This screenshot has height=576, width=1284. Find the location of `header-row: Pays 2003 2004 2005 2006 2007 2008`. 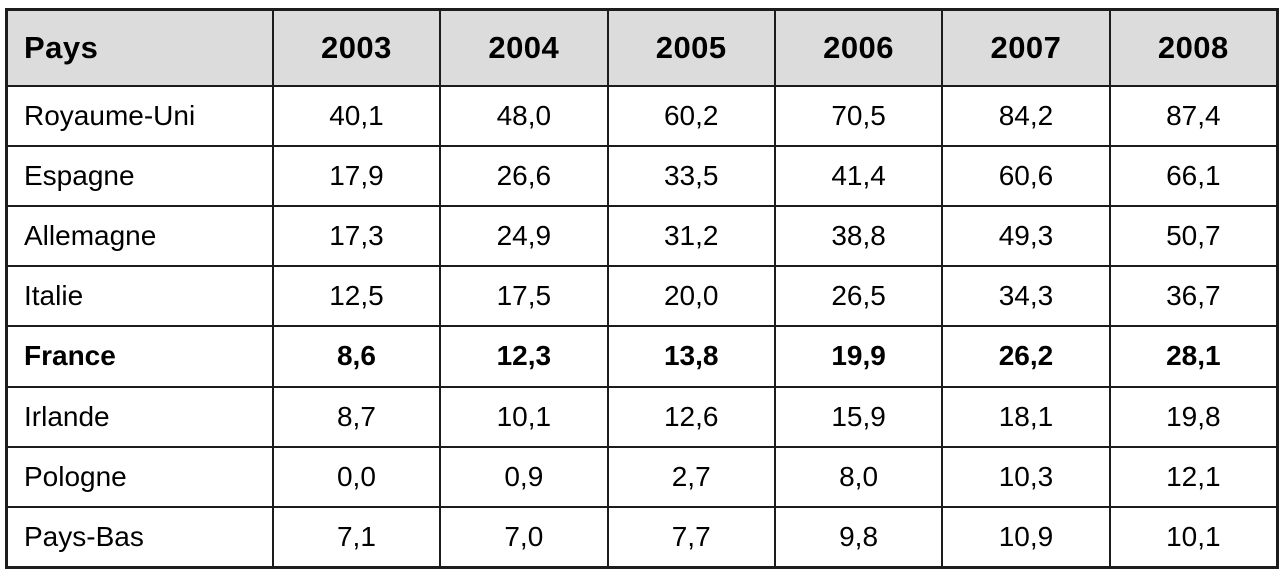

header-row: Pays 2003 2004 2005 2006 2007 2008 is located at coordinates (642, 47).